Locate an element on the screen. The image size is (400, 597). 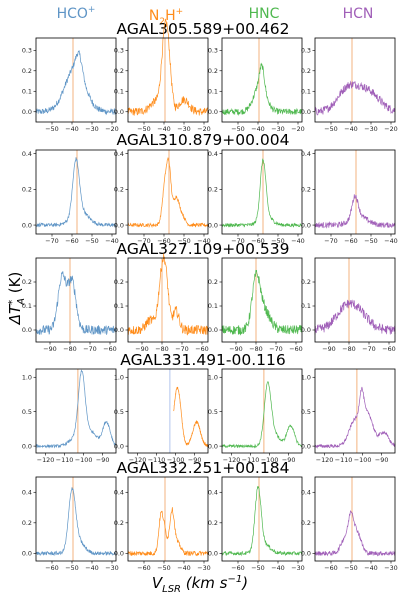
panel: −70 −60 −50 −40 0.0 0.2 0.4 is located at coordinates (162, 197).